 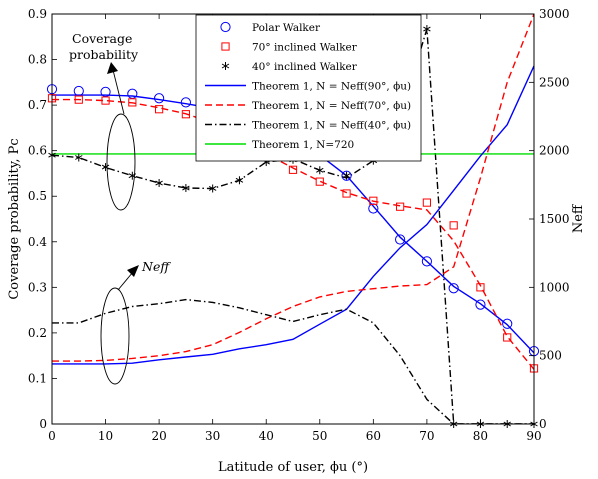 I want to click on y-left-tick-label: 0.6, so click(x=37, y=151).